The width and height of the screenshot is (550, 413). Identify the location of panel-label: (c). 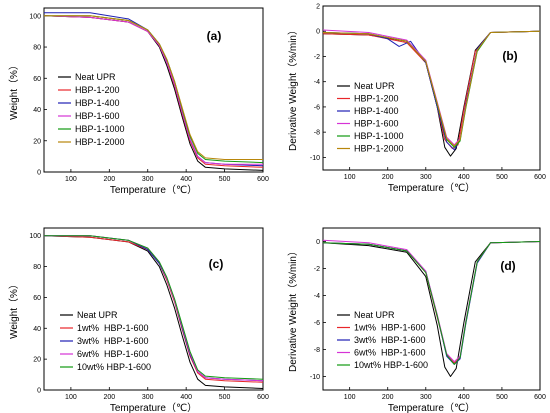
(216, 264).